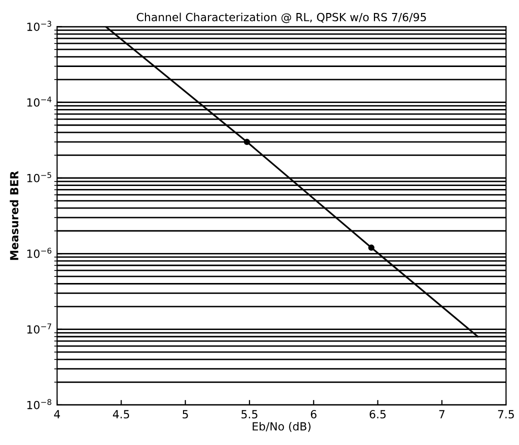 The image size is (519, 445). What do you see at coordinates (39, 101) in the screenshot?
I see `y-tick-label: 10$^{−4}$` at bounding box center [39, 101].